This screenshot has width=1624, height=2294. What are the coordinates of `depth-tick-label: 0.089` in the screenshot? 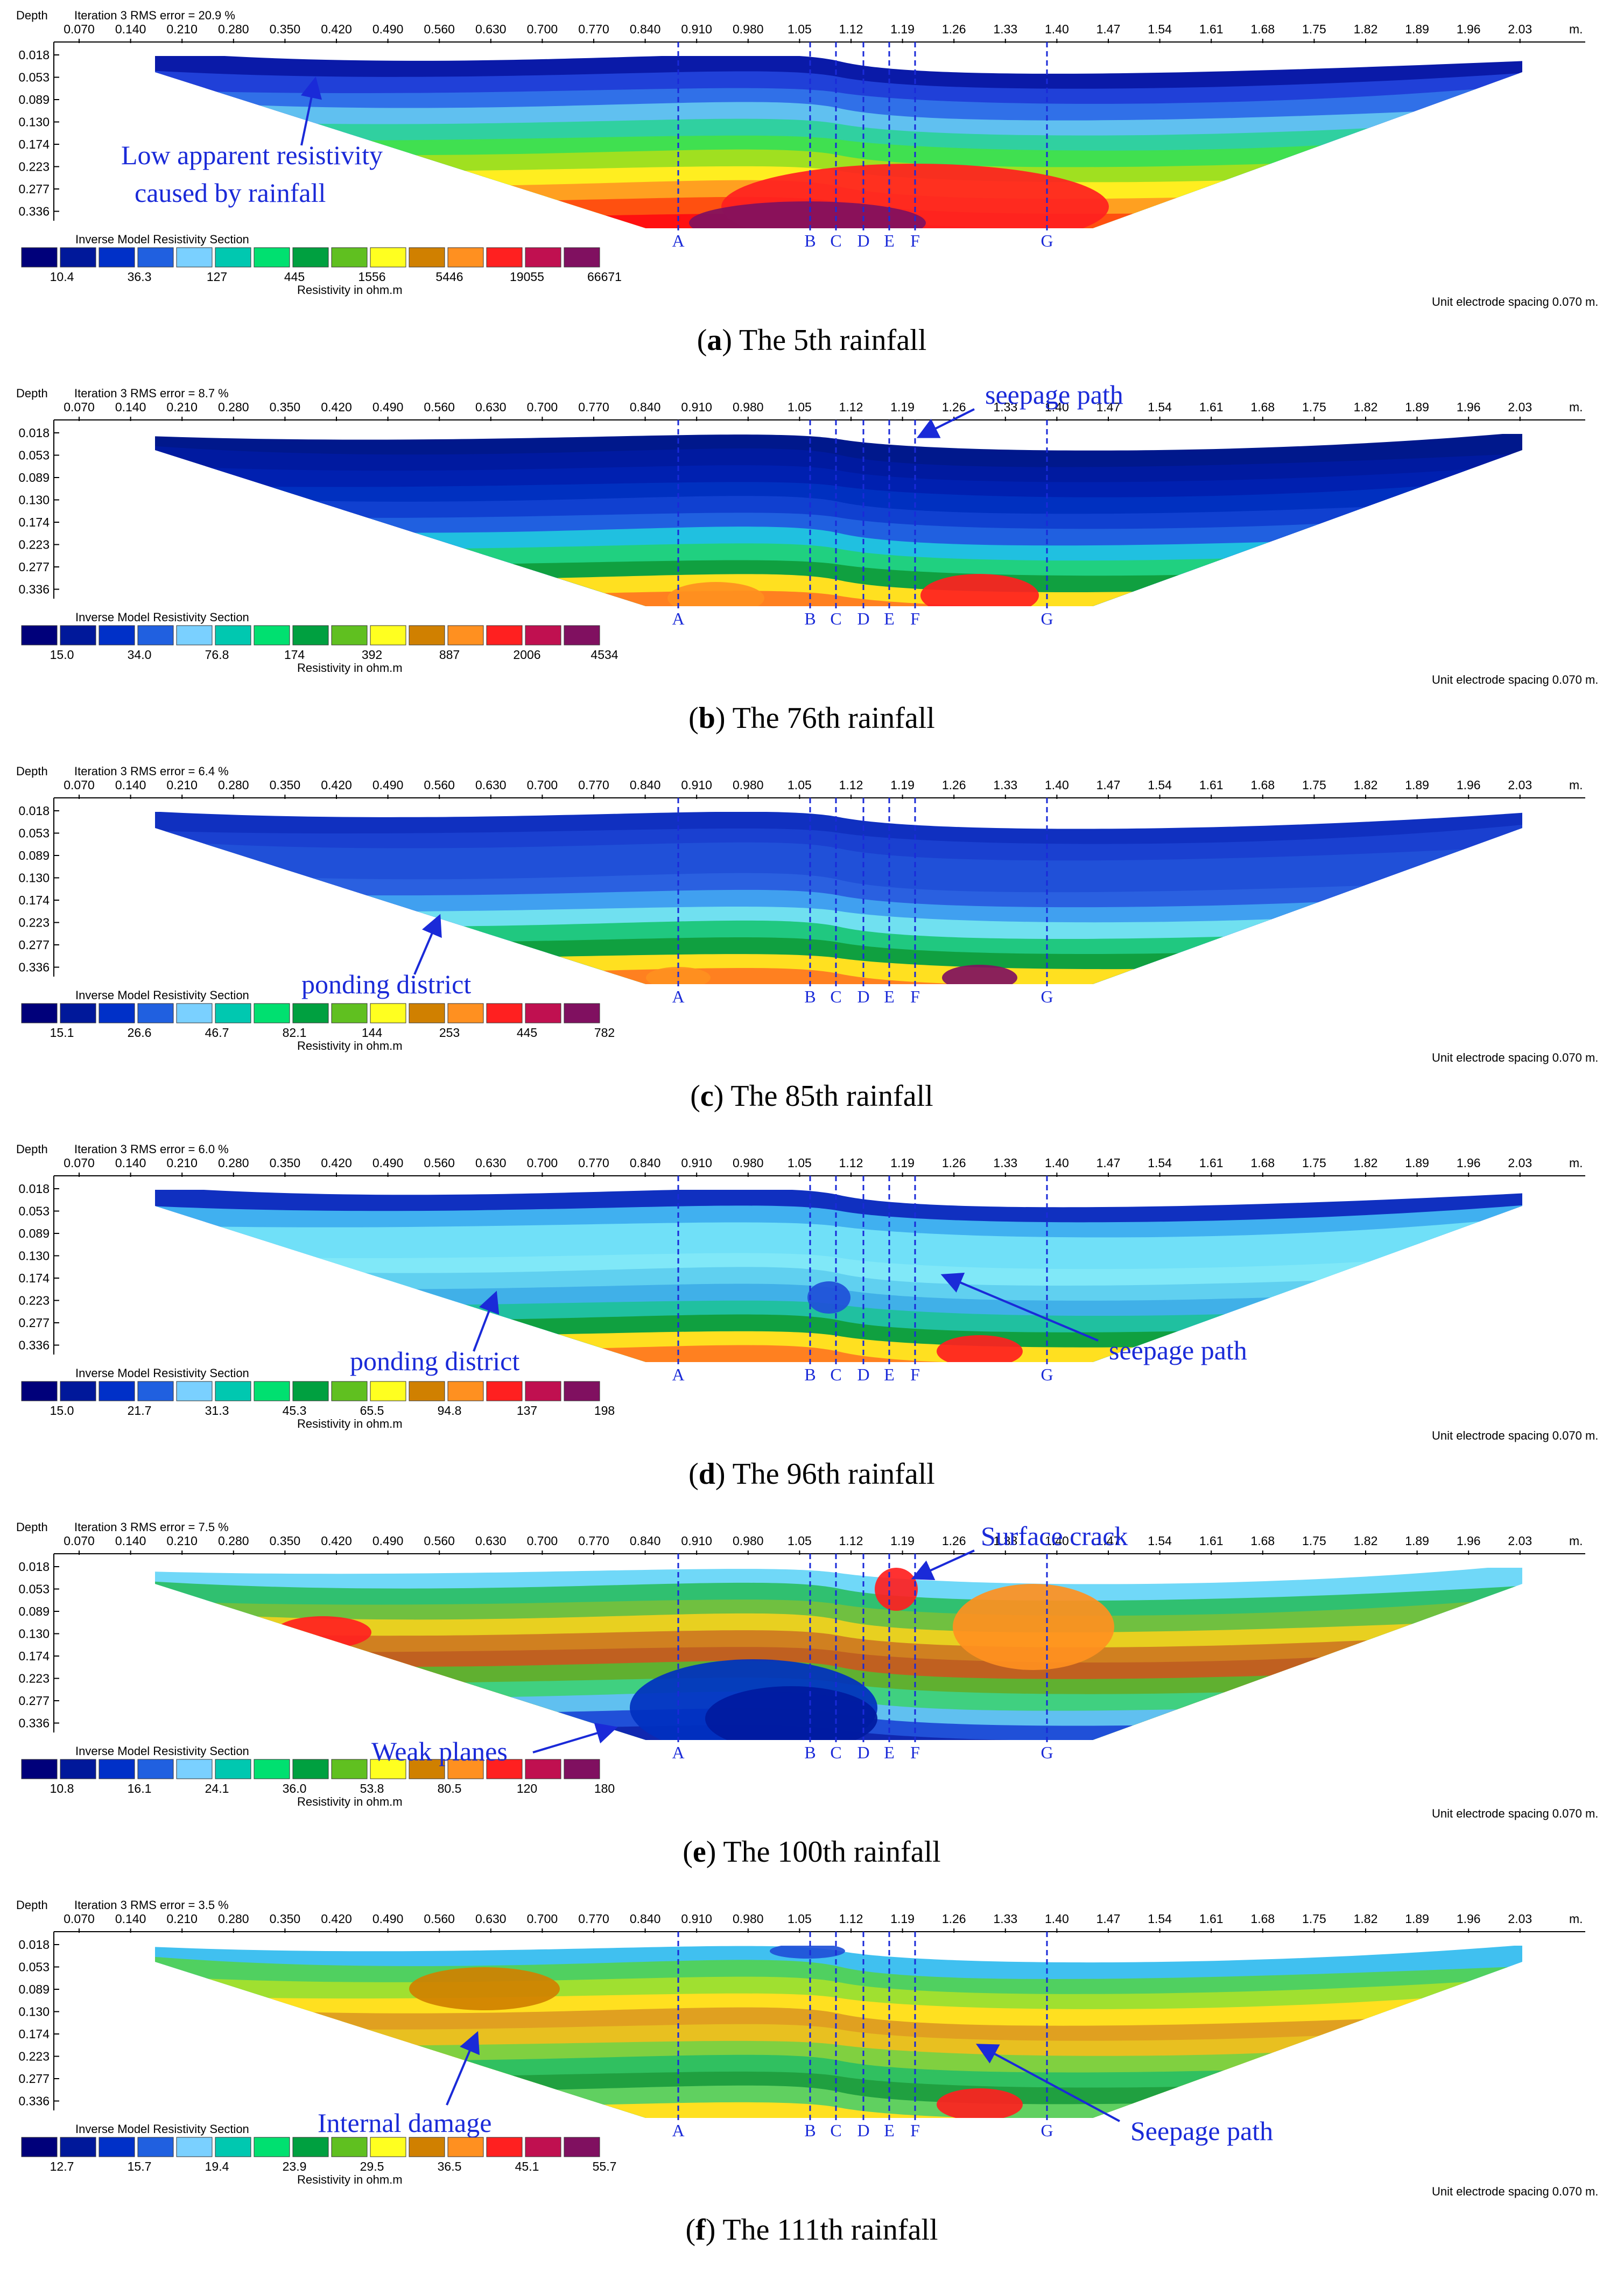 It's located at (34, 1611).